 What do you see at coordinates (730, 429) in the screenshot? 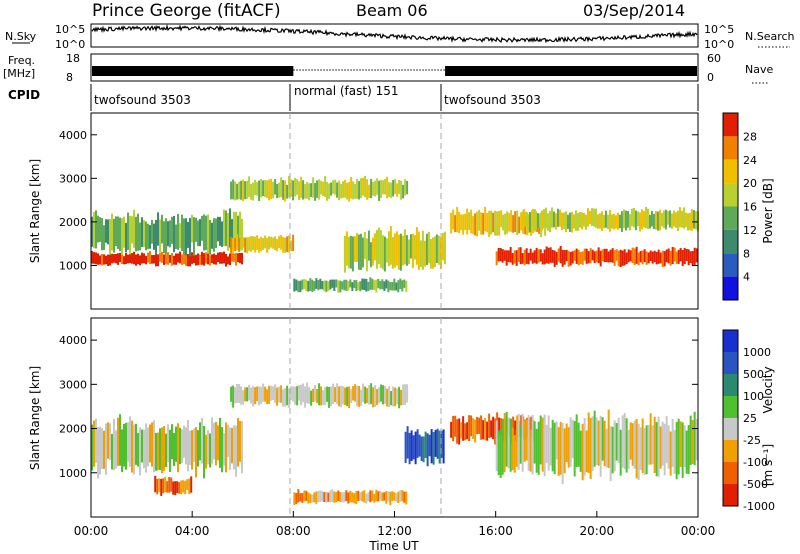
I see `velocity-colorbar-swatch` at bounding box center [730, 429].